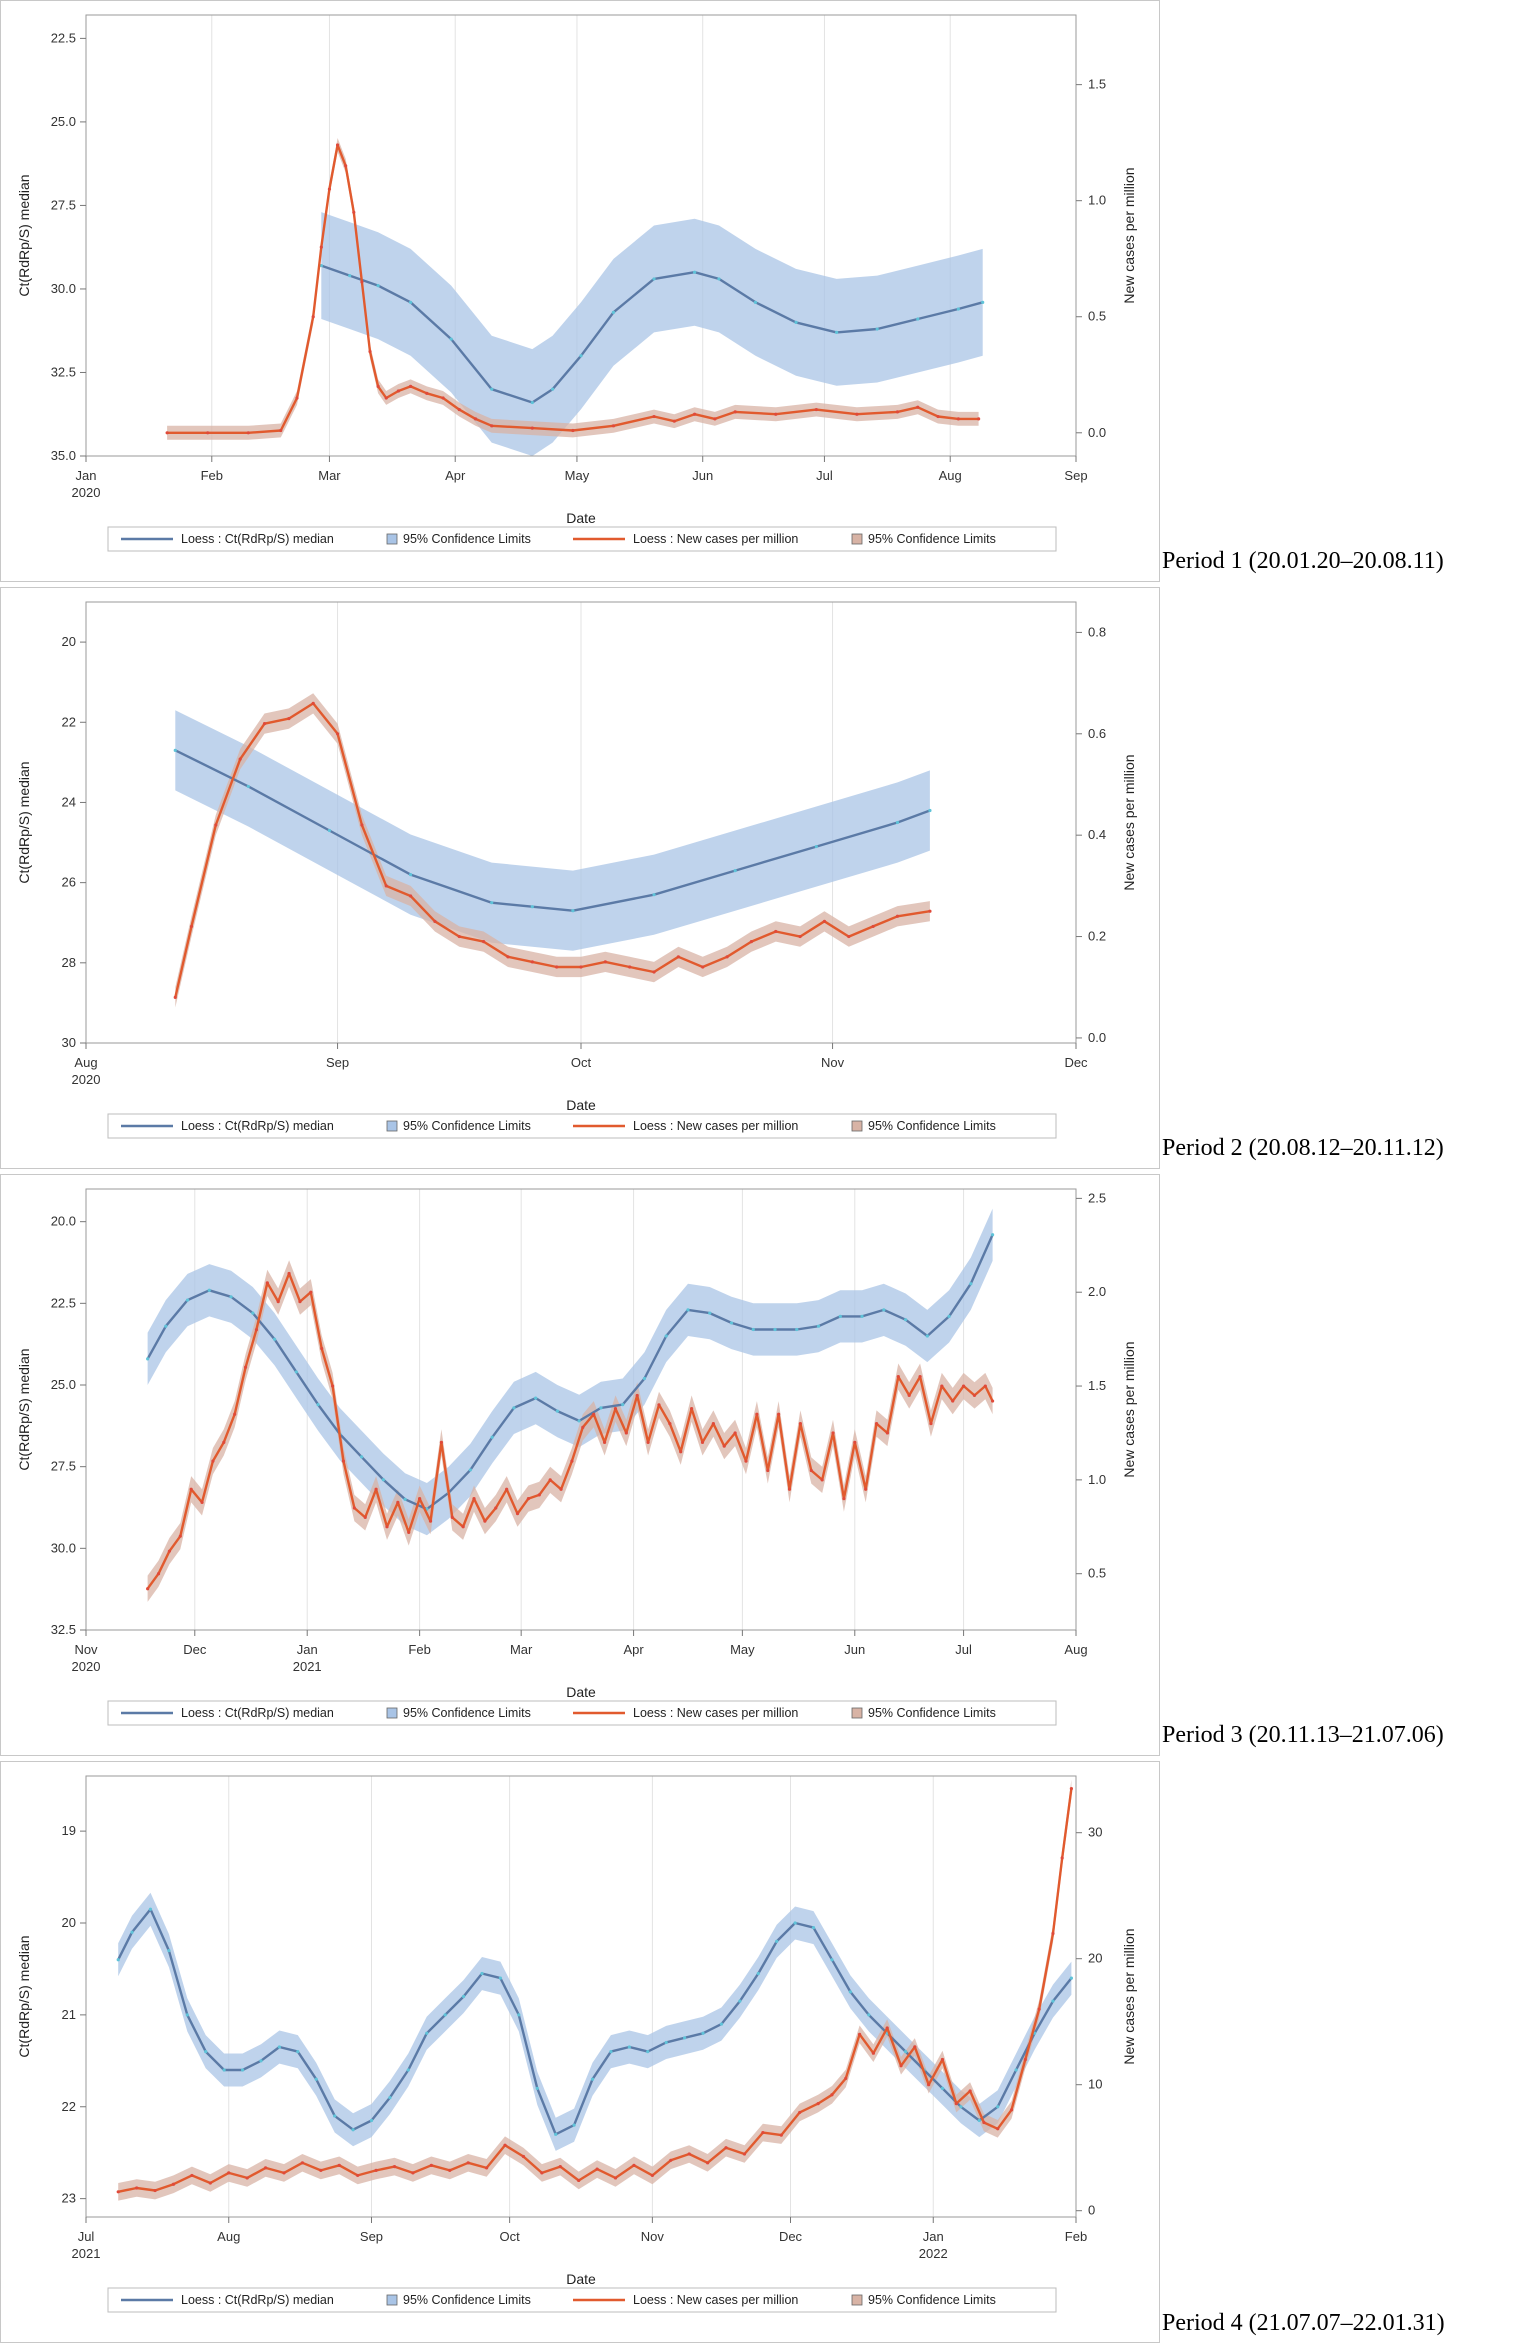 The width and height of the screenshot is (1529, 2350). Describe the element at coordinates (581, 1409) in the screenshot. I see `plot-frame` at that location.